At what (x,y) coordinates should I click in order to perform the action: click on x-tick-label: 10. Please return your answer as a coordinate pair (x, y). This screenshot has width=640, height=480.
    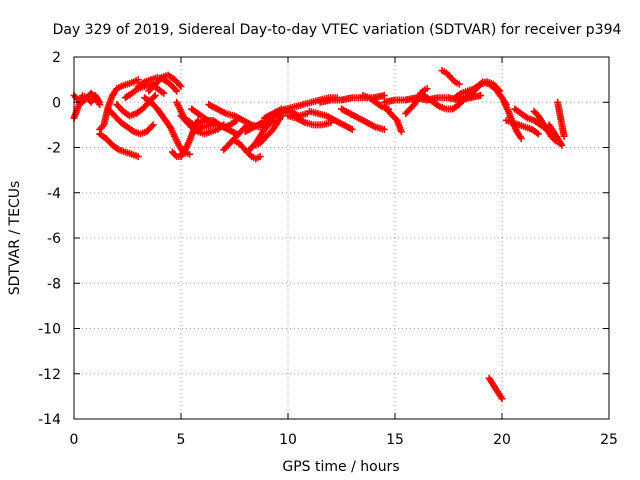
    Looking at the image, I should click on (288, 440).